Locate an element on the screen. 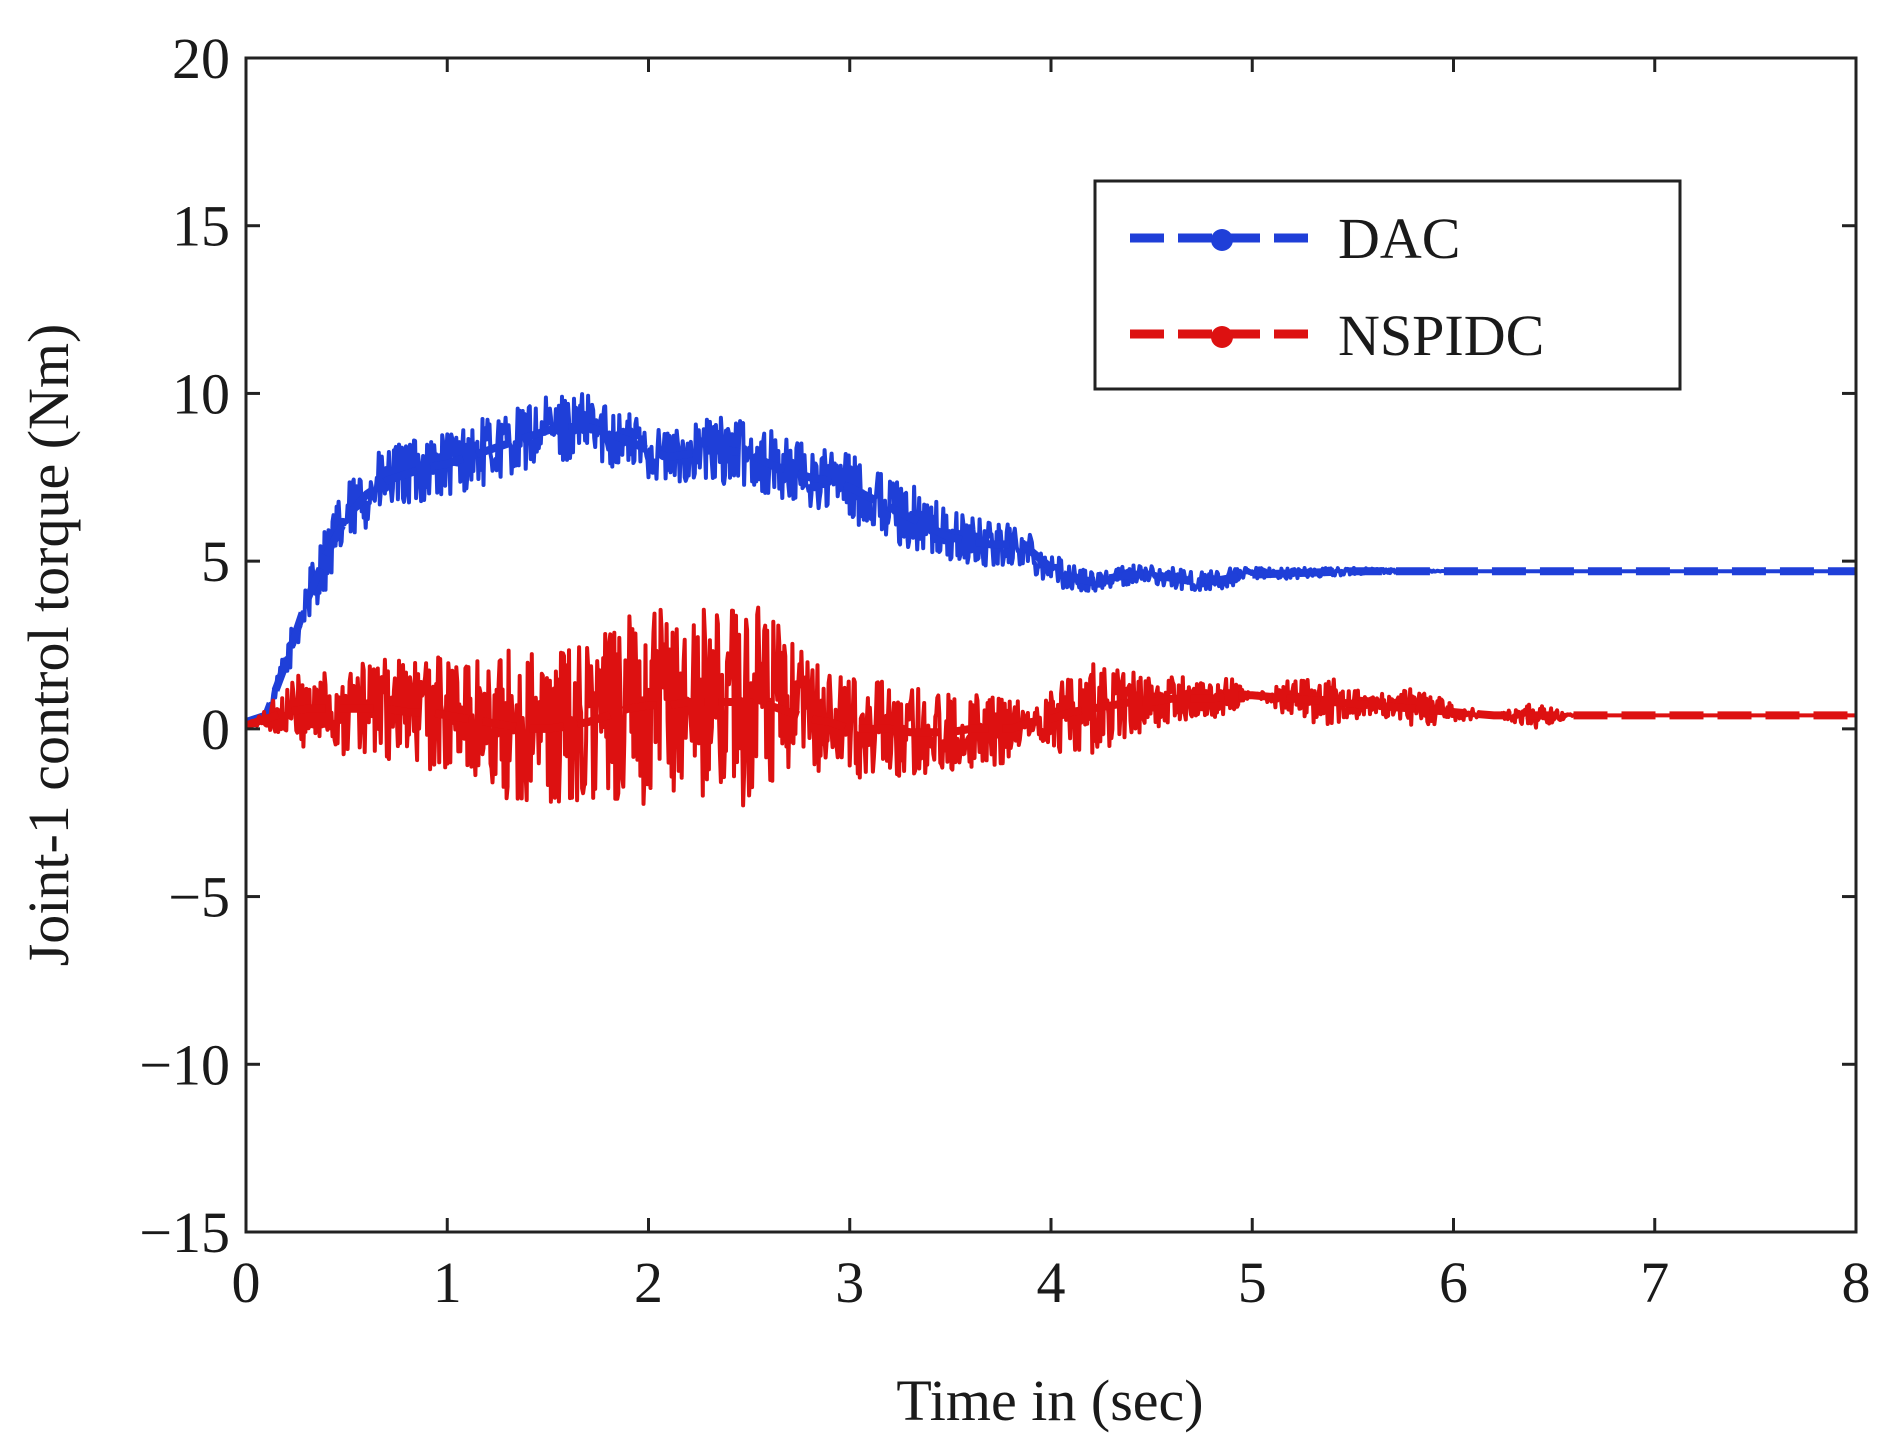 The height and width of the screenshot is (1456, 1890). x-tick-label: 5 is located at coordinates (1252, 1282).